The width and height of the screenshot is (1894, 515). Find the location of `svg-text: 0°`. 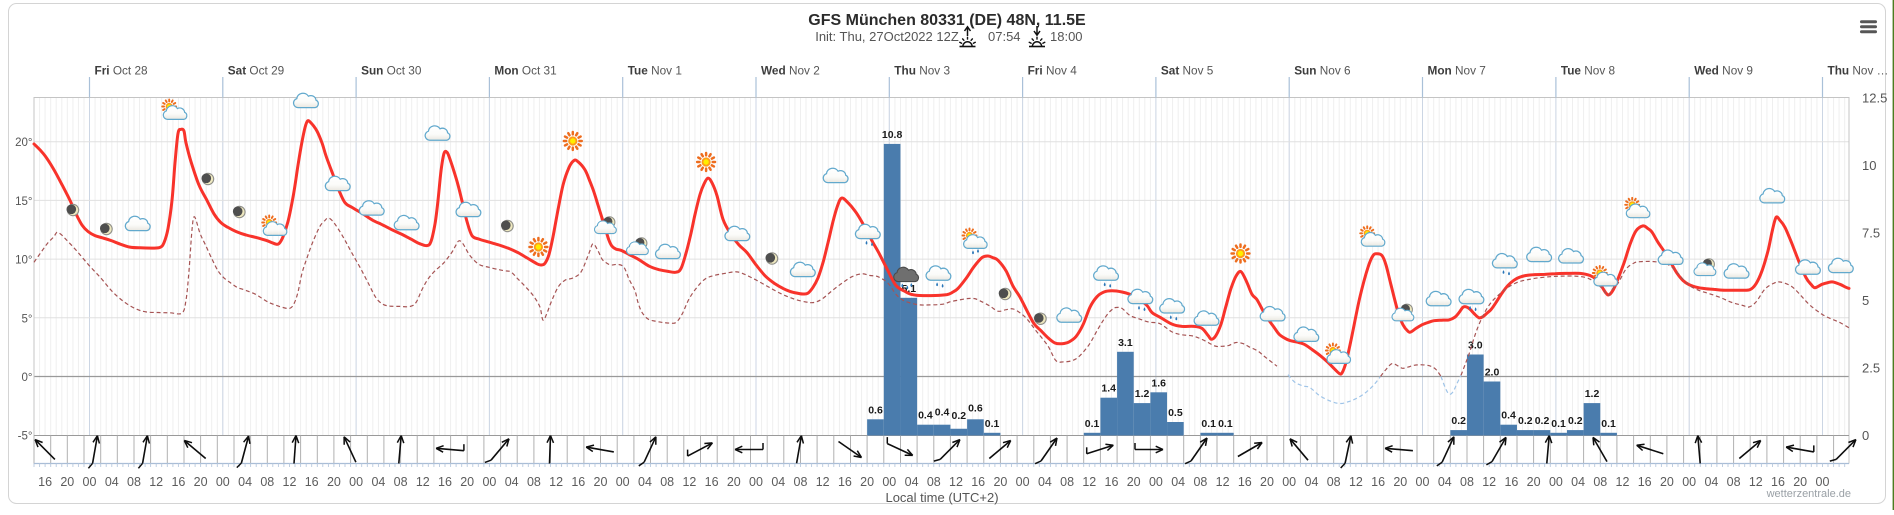

svg-text: 0° is located at coordinates (27, 378).